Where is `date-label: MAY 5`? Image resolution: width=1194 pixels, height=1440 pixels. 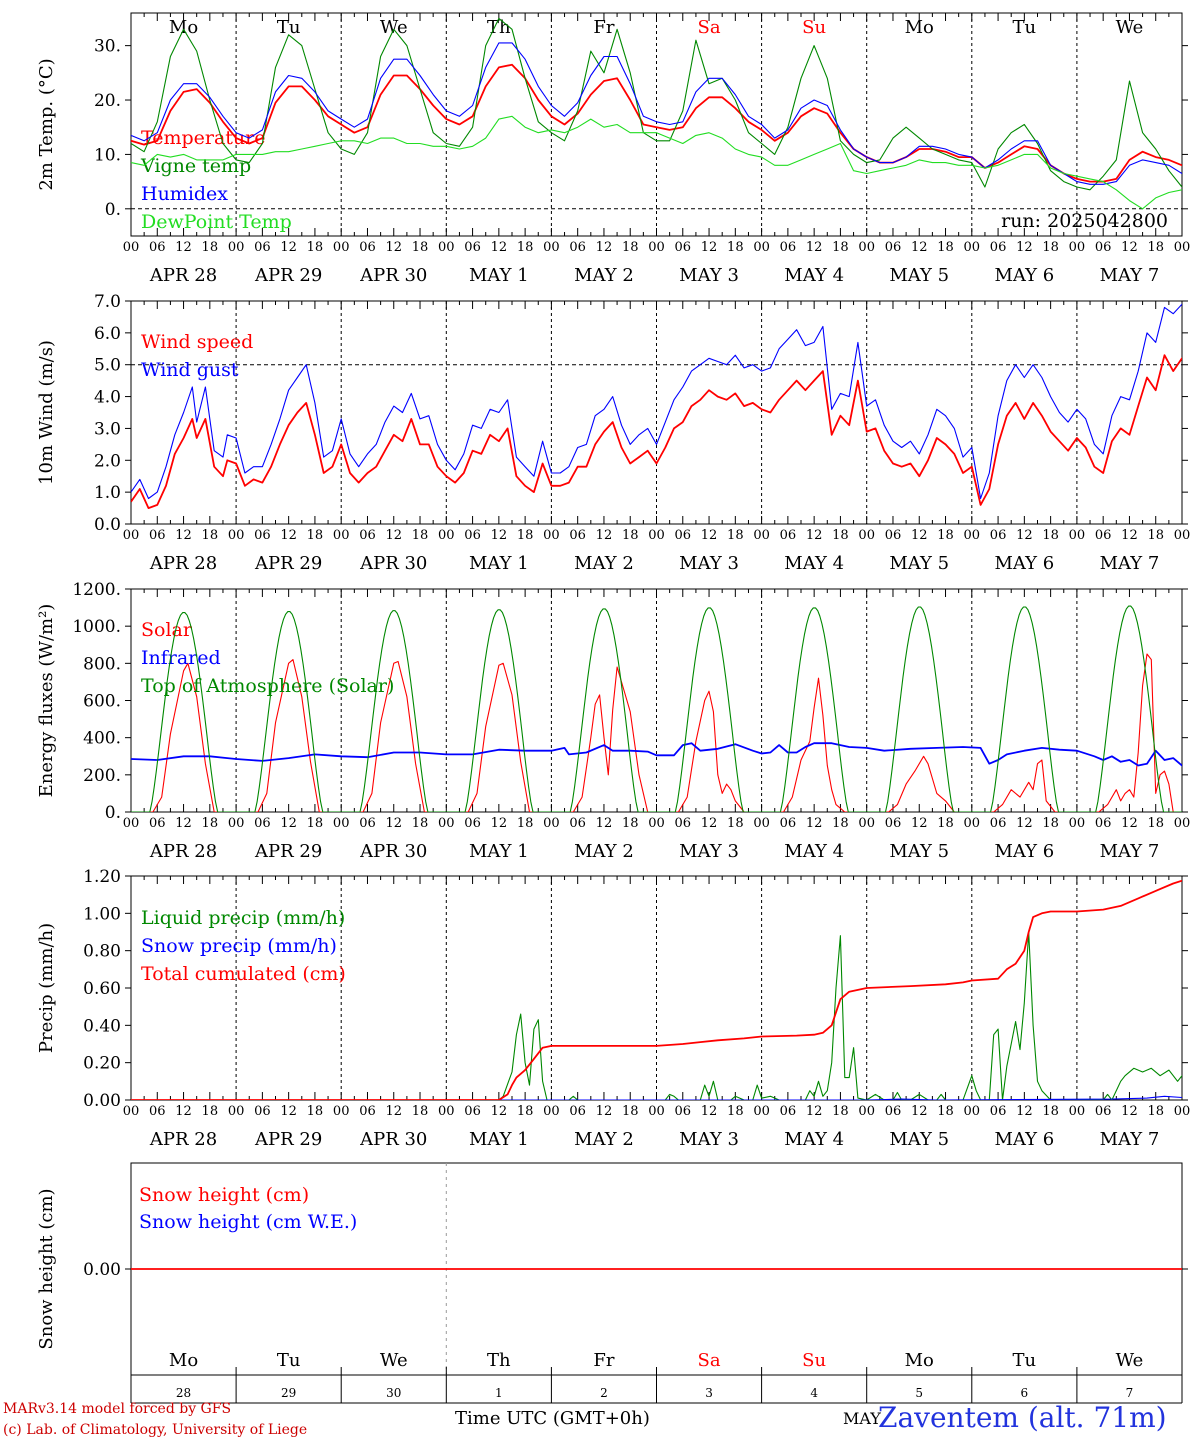 date-label: MAY 5 is located at coordinates (919, 275).